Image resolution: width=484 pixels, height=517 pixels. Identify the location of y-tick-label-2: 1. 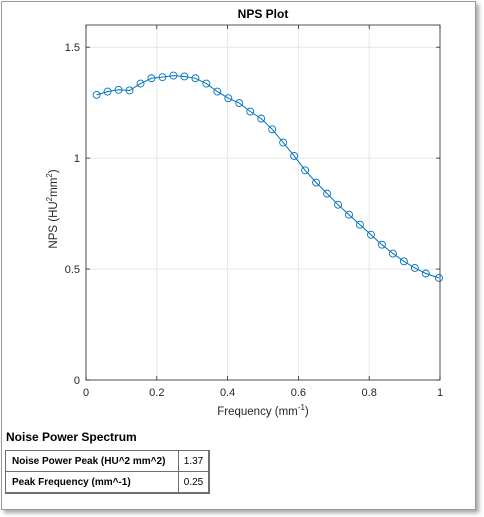
(77, 159).